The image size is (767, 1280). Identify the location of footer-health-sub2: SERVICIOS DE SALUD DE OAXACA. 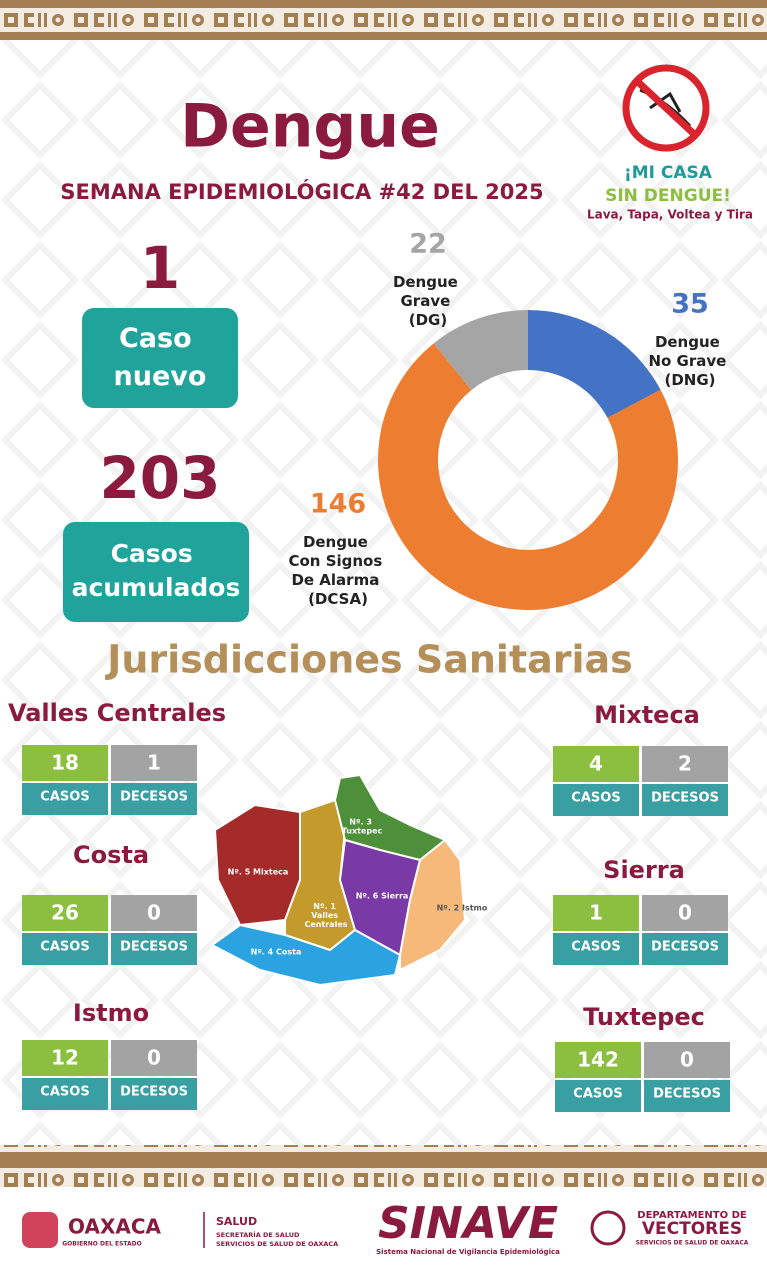
(277, 1244).